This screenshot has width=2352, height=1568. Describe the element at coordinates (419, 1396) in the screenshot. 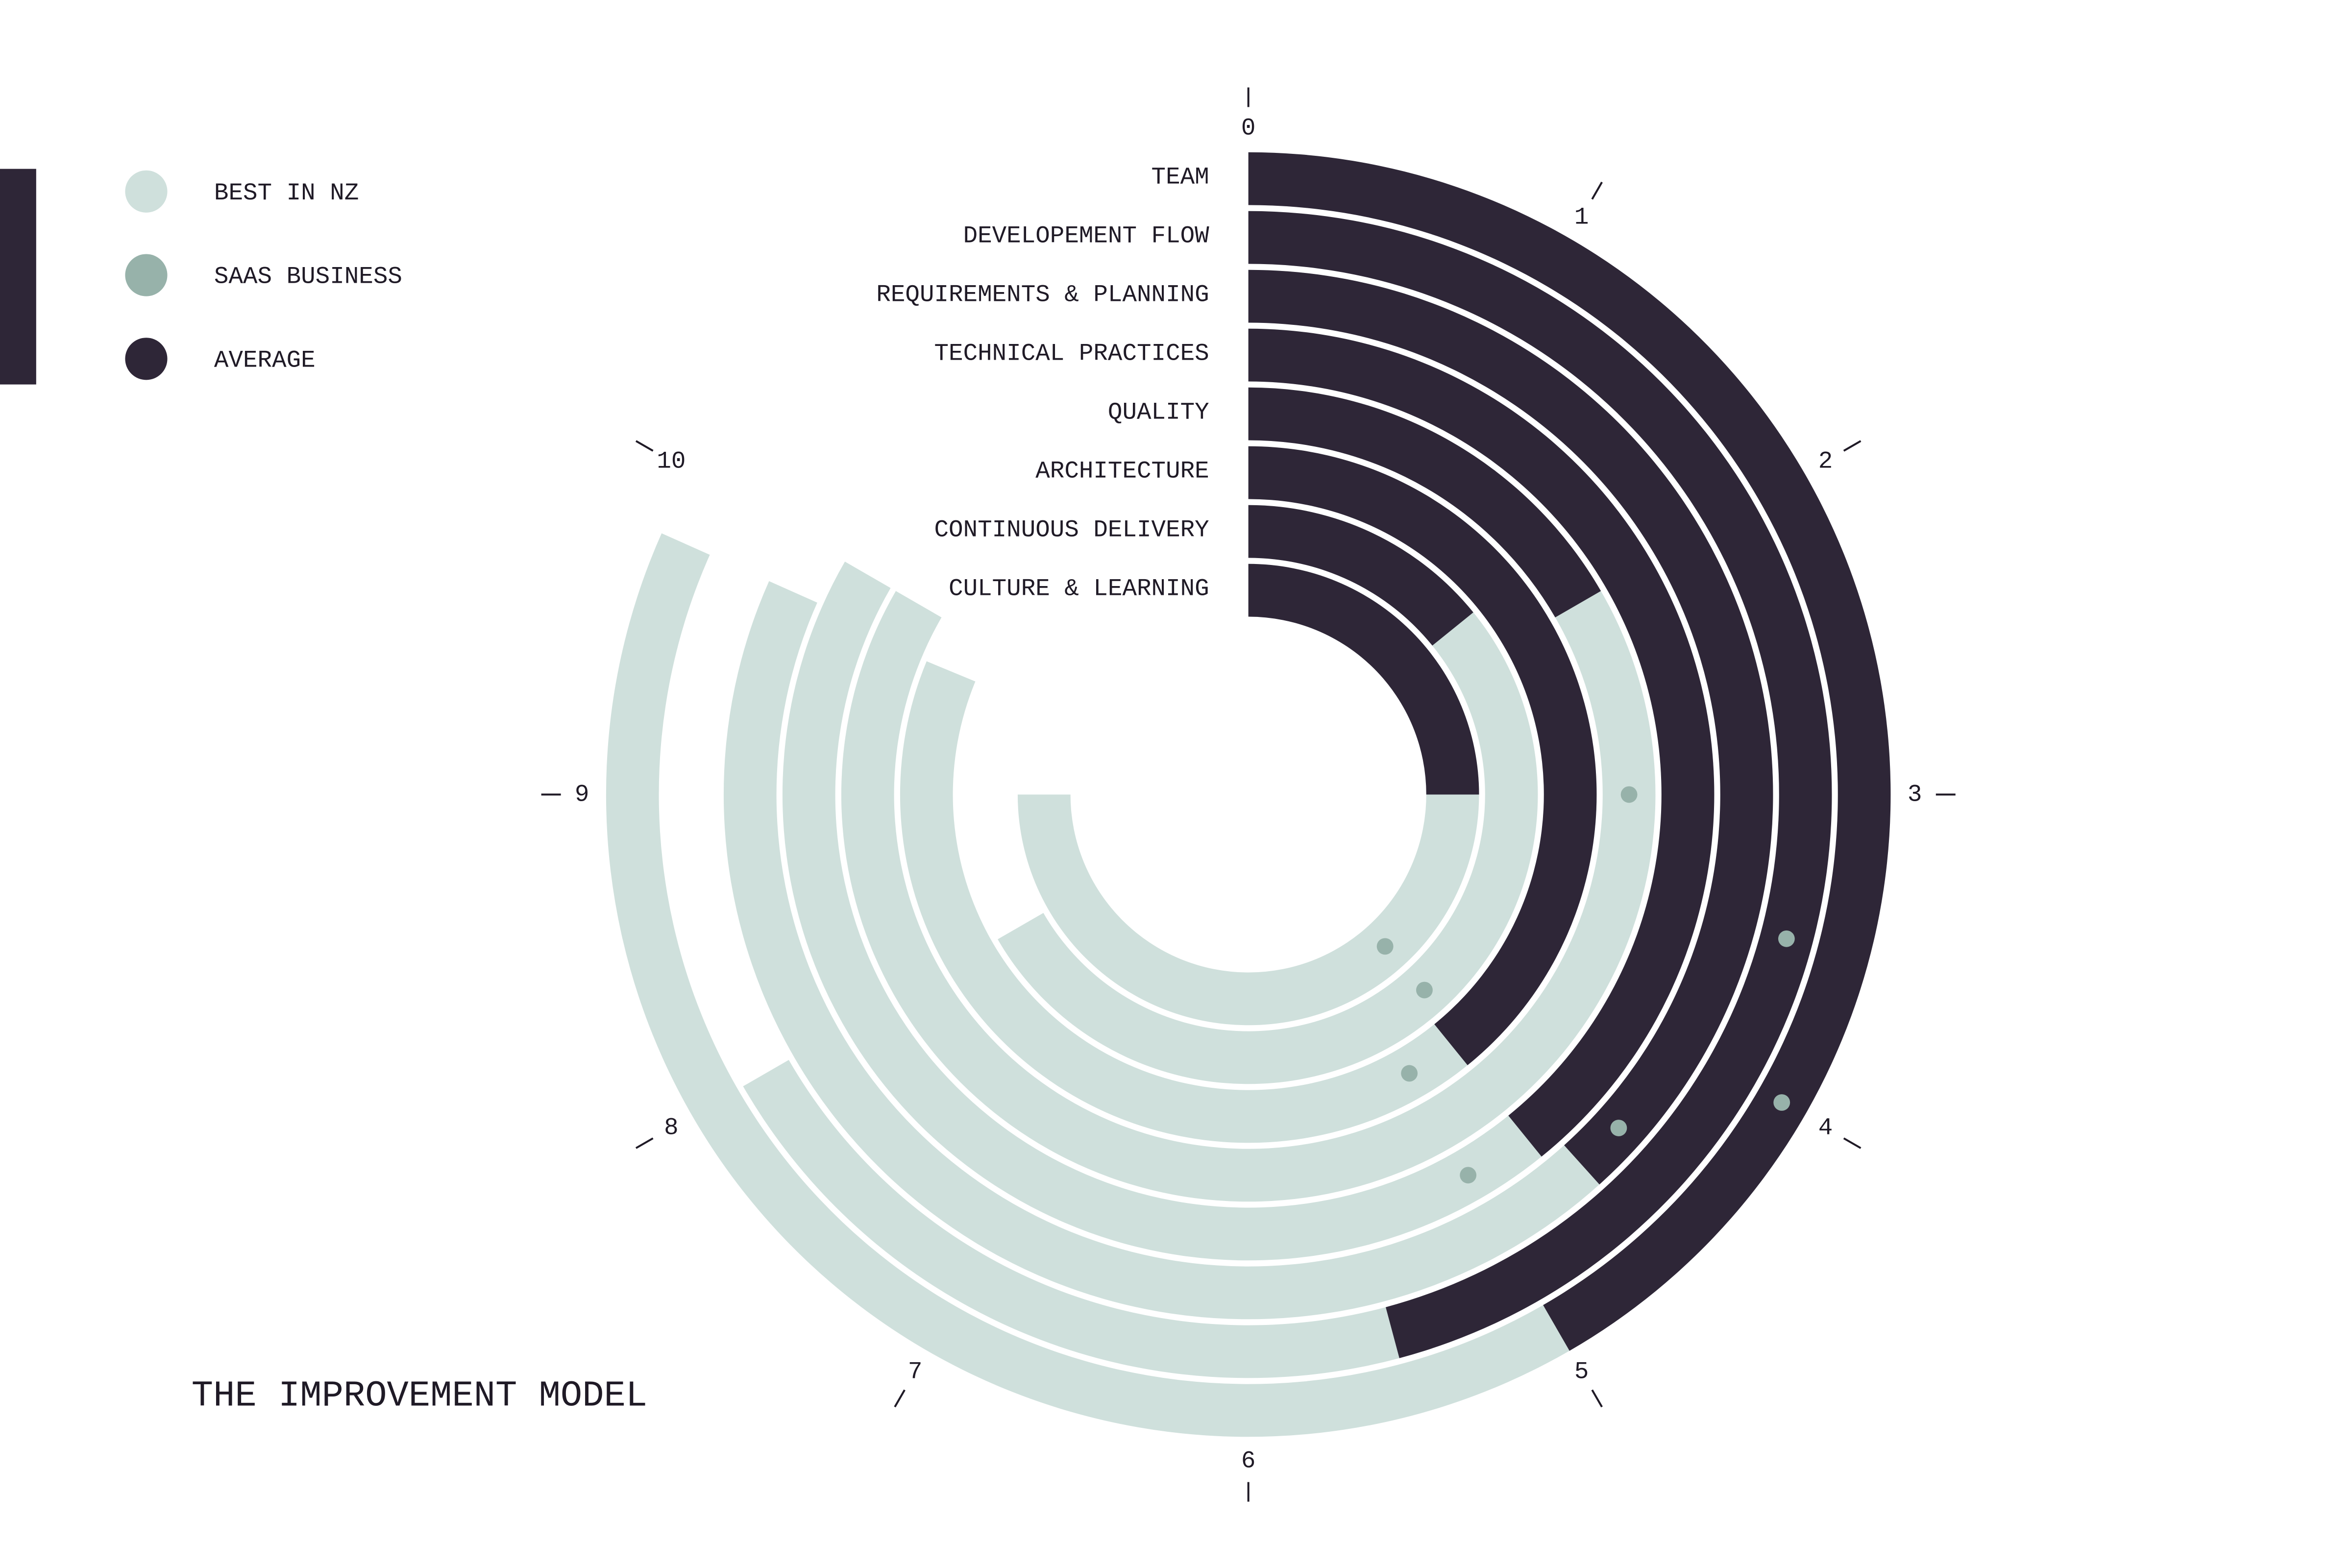

I see `chart-title: THE IMPROVEMENT MODEL` at that location.